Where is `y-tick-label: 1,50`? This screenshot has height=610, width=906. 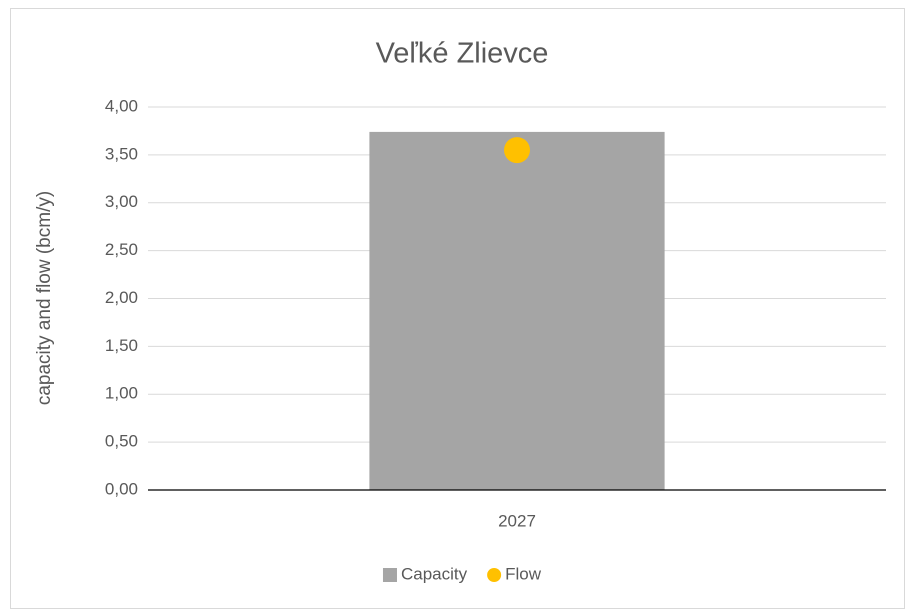 y-tick-label: 1,50 is located at coordinates (121, 345).